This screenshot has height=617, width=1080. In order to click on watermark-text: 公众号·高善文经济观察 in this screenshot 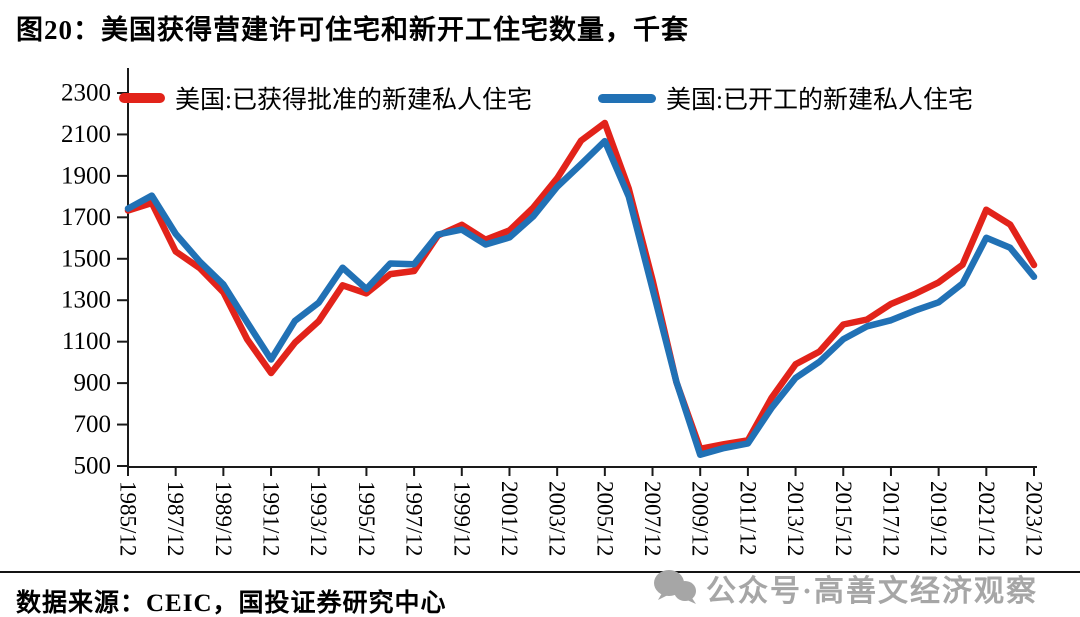, I will do `click(872, 591)`.